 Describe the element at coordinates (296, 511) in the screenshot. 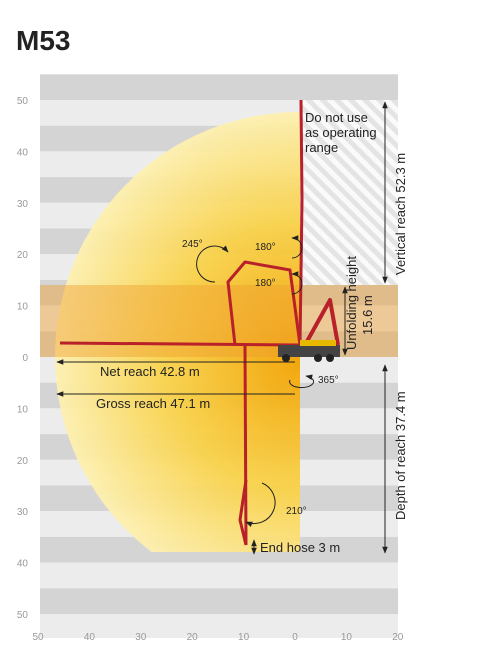

I see `angle-label: 210°` at that location.